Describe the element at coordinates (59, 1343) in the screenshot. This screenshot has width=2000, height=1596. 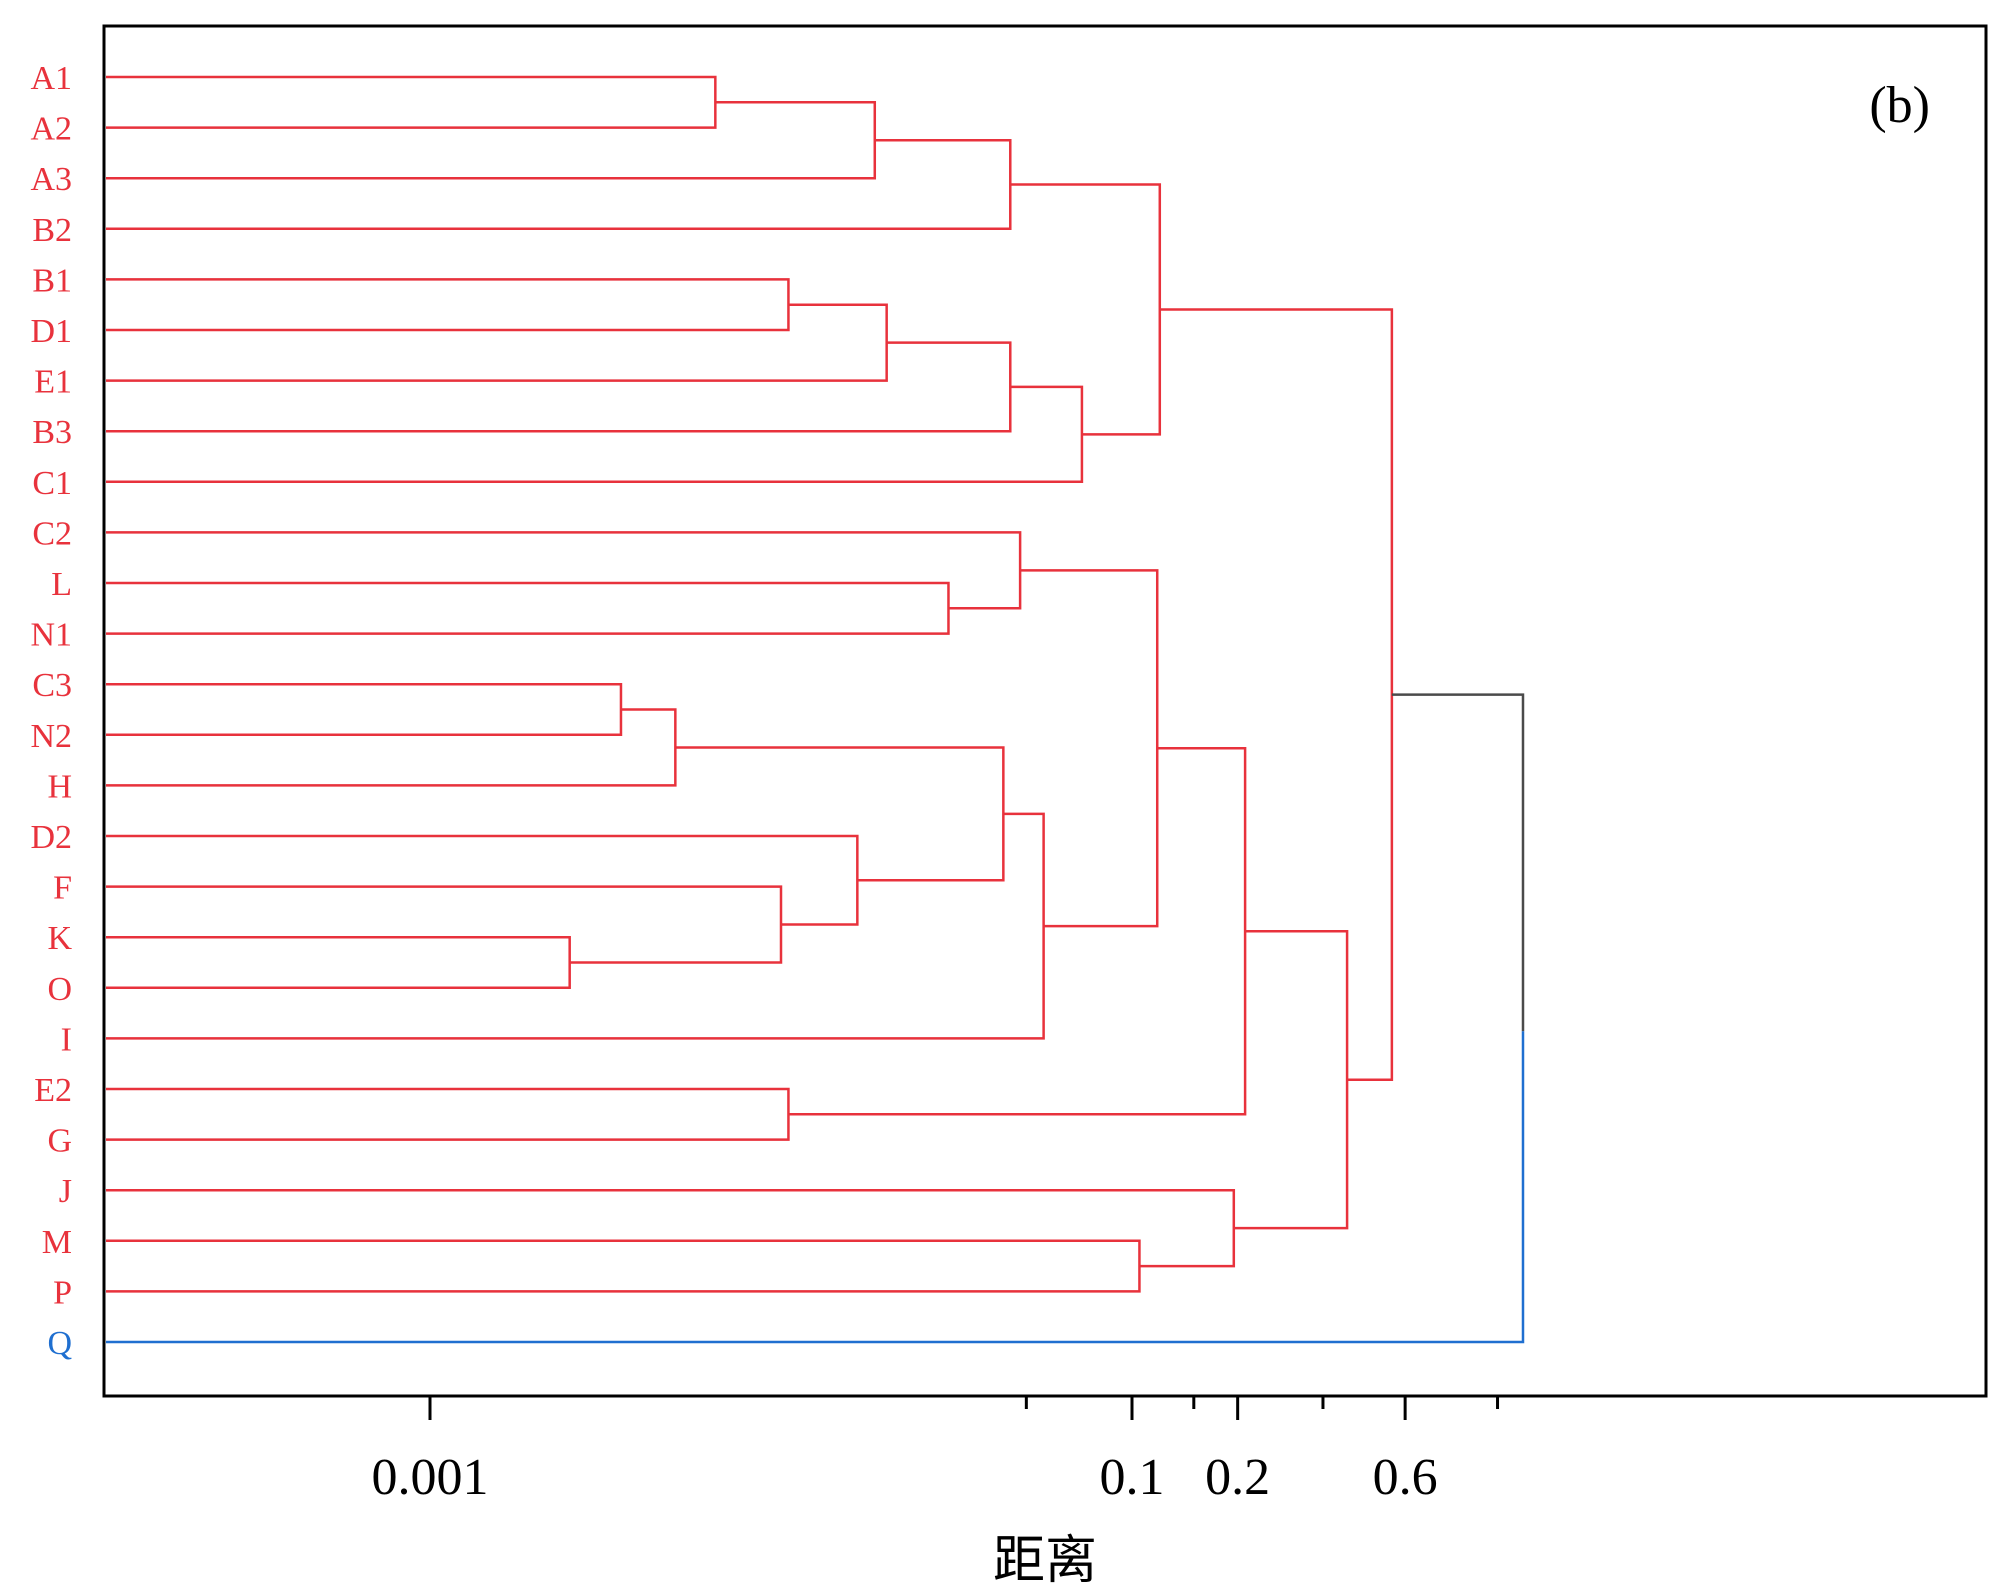
I see `leaf-label: Q` at that location.